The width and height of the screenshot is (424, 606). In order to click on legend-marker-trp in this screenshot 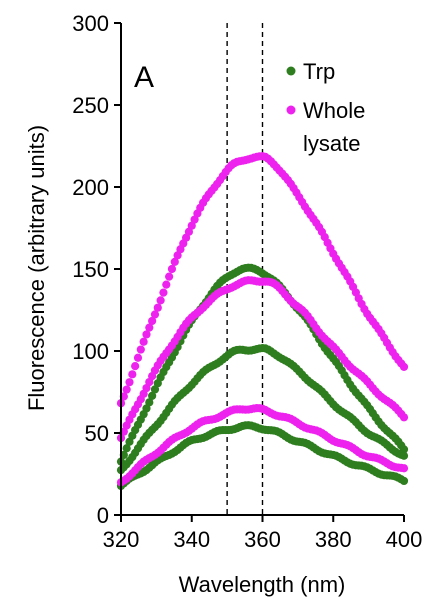, I will do `click(291, 71)`.